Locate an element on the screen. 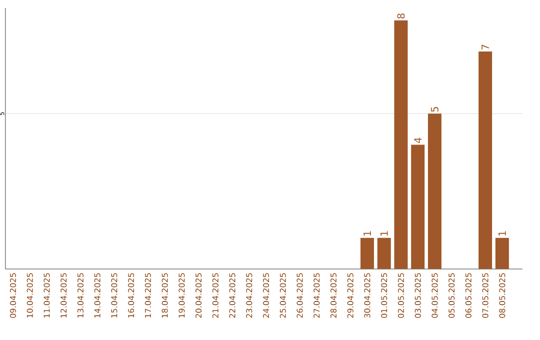 The image size is (540, 340). x-tick-label: 03.05.2025 is located at coordinates (417, 295).